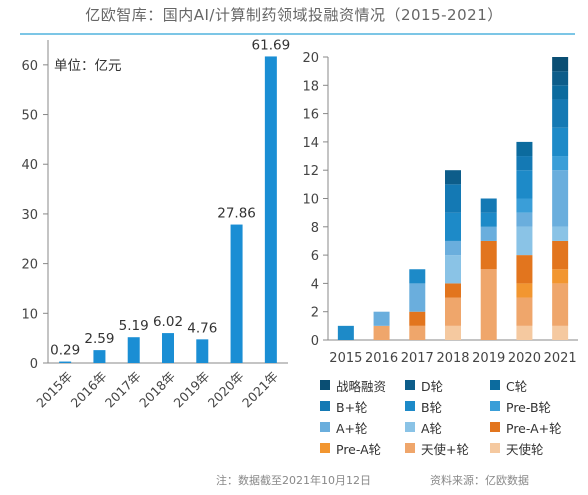  What do you see at coordinates (517, 386) in the screenshot?
I see `legend-label: C轮` at bounding box center [517, 386].